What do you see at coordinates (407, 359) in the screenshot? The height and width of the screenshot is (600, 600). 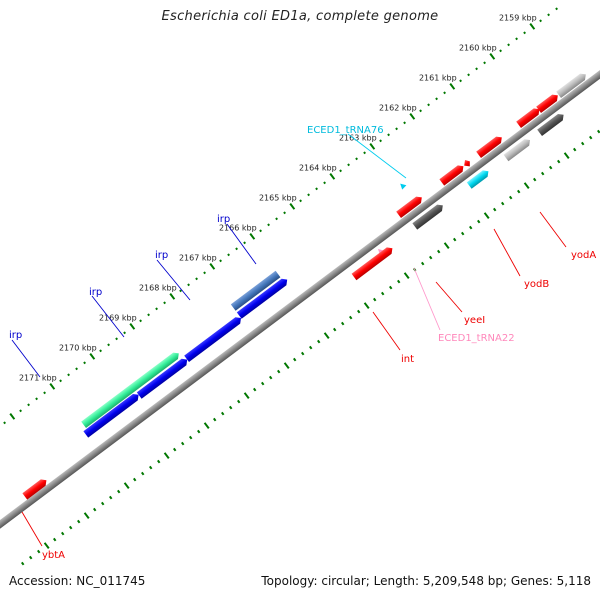 I see `label-int: int` at bounding box center [407, 359].